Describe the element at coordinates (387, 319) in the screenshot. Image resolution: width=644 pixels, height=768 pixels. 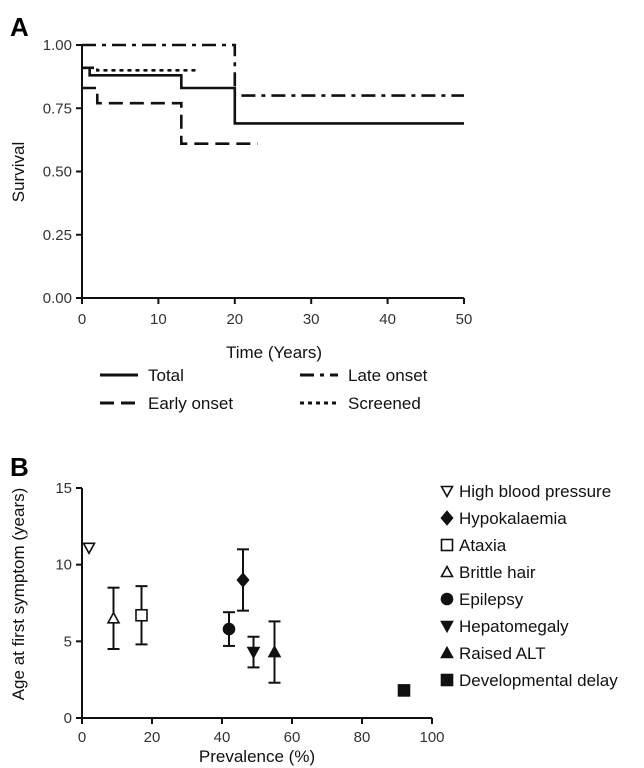
I see `panel-a-x-tick-label: 40` at that location.